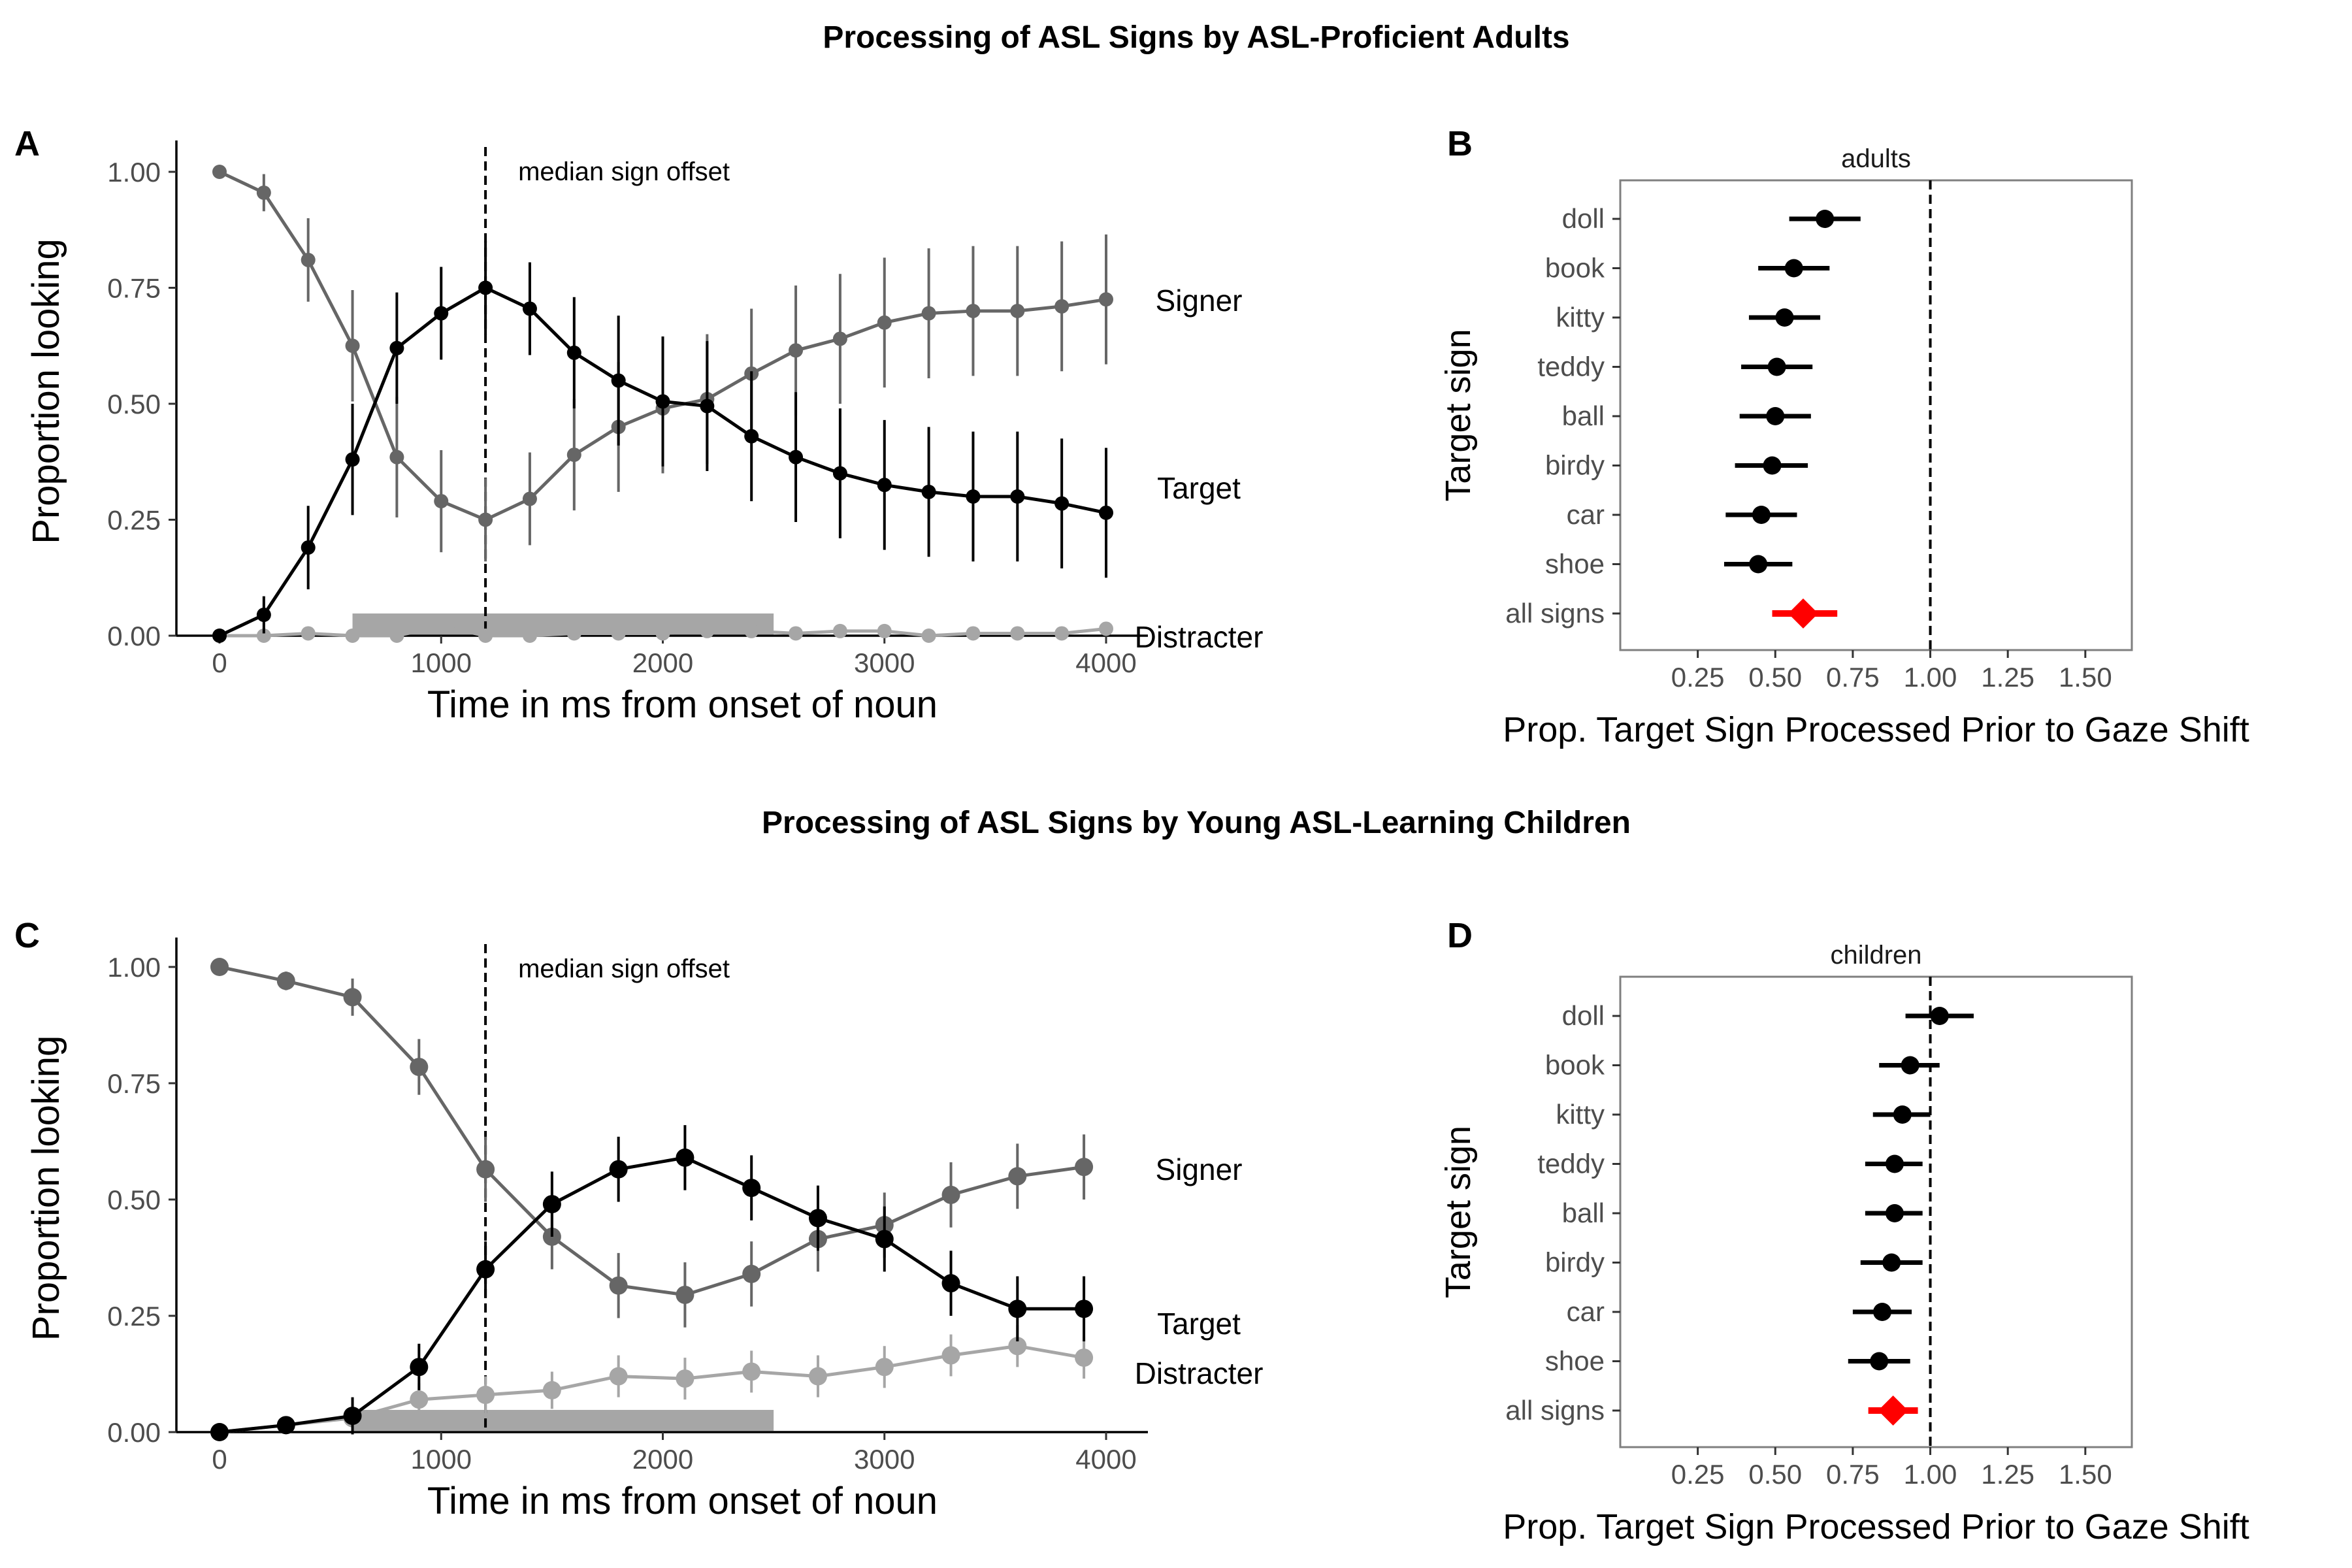  I want to click on sign-window-band, so click(563, 1420).